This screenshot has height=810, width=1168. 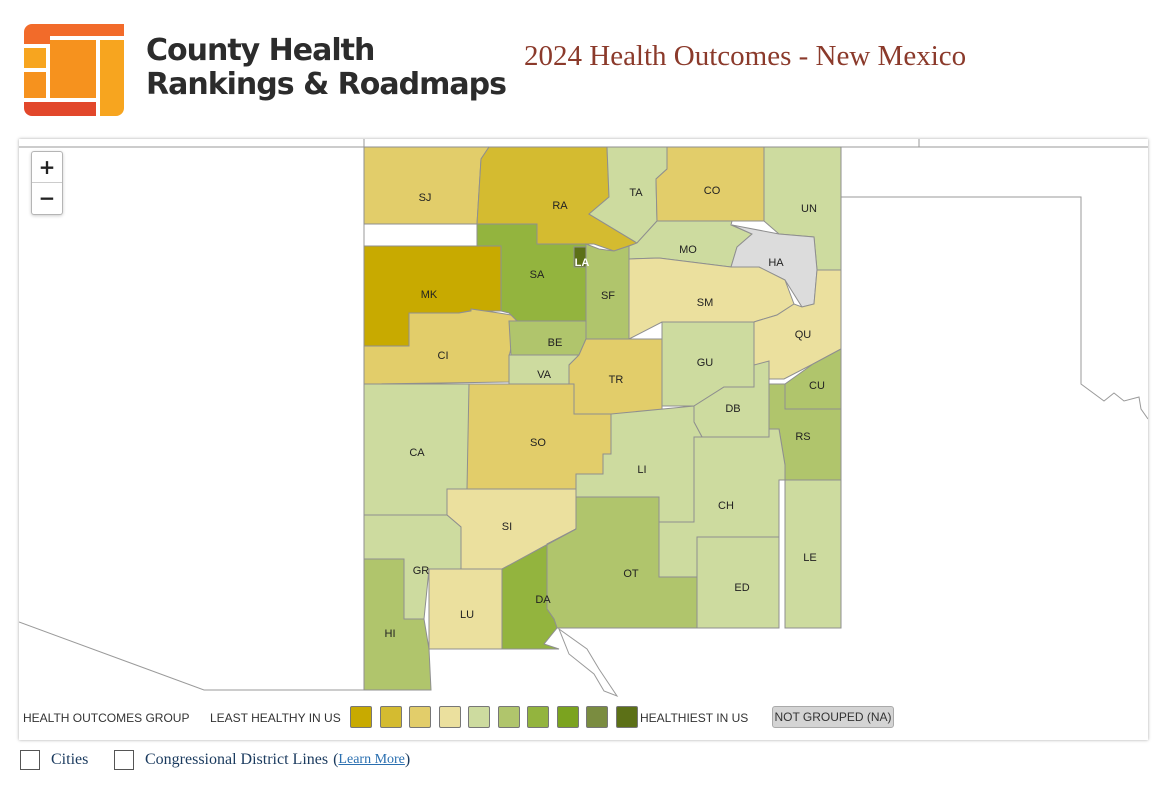 What do you see at coordinates (544, 375) in the screenshot?
I see `county-label-va: VA` at bounding box center [544, 375].